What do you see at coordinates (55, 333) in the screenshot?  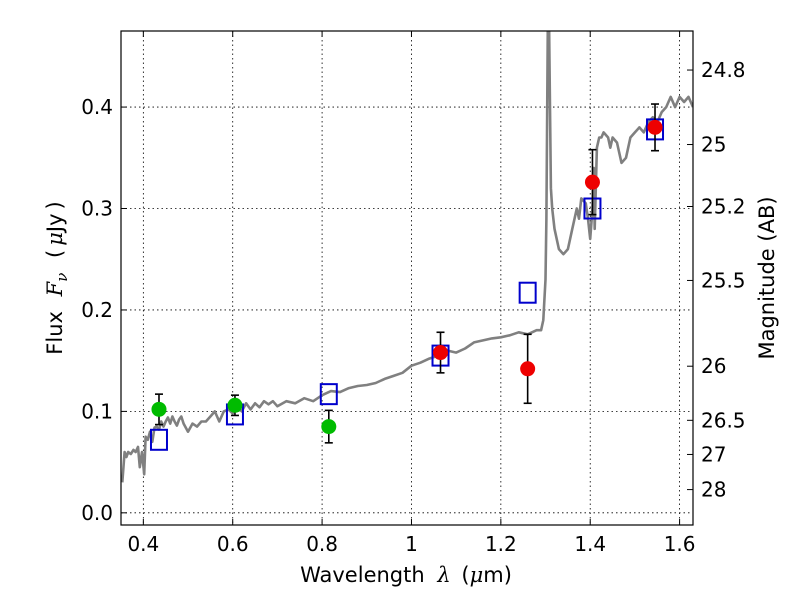 I see `y-axis-label-text: Flux` at bounding box center [55, 333].